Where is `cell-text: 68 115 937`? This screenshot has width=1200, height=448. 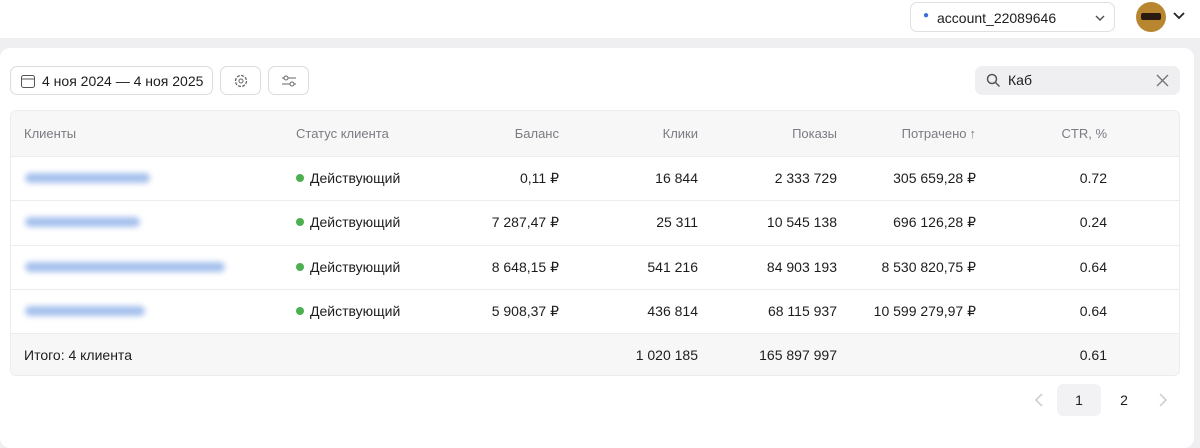
cell-text: 68 115 937 is located at coordinates (802, 310).